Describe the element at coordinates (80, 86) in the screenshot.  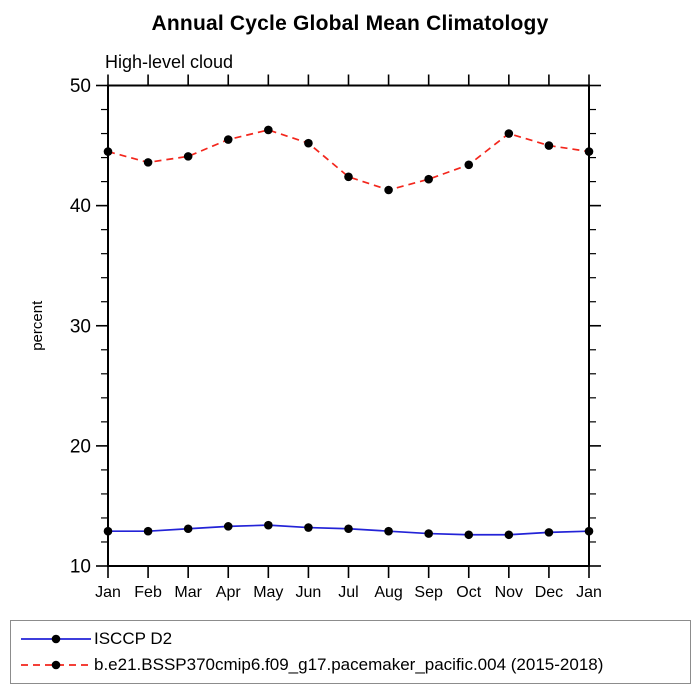
I see `y-tick-label: 50` at that location.